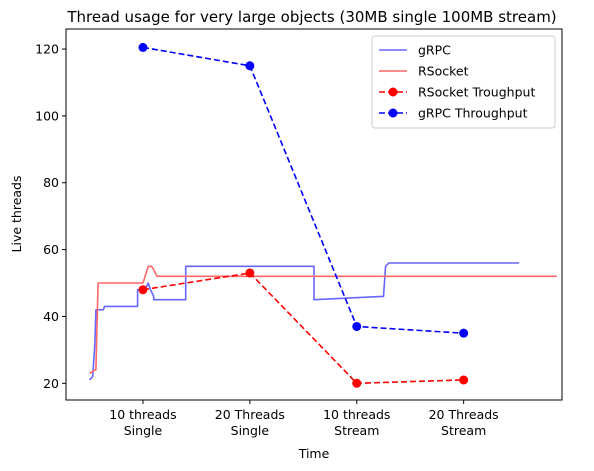  I want to click on y-tick-label: 120, so click(47, 49).